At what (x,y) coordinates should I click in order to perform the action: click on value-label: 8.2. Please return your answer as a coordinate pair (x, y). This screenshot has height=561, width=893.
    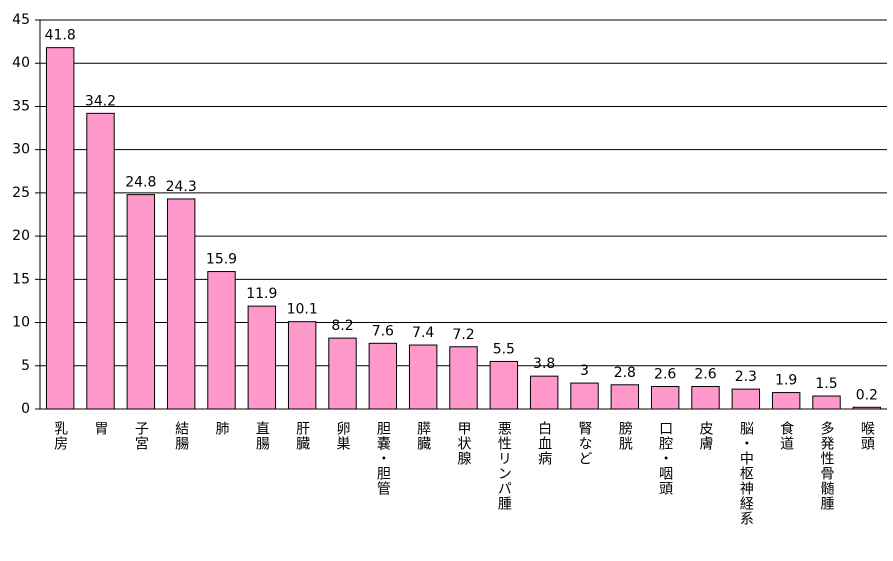
    Looking at the image, I should click on (342, 326).